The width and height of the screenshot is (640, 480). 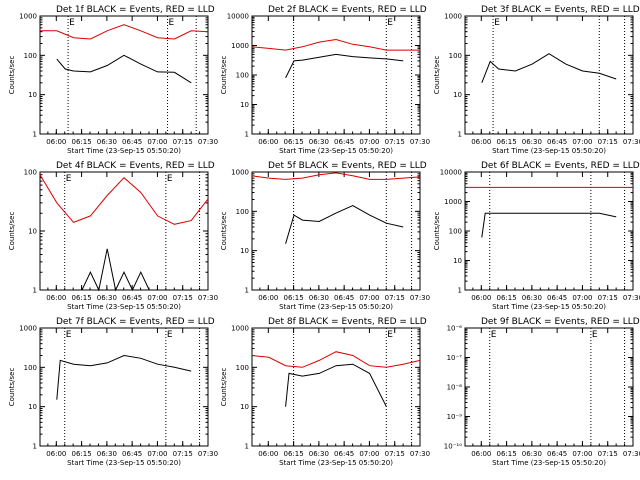 What do you see at coordinates (347, 166) in the screenshot?
I see `chart-title: Det 5f BLACK = Events, RED = LLD` at bounding box center [347, 166].